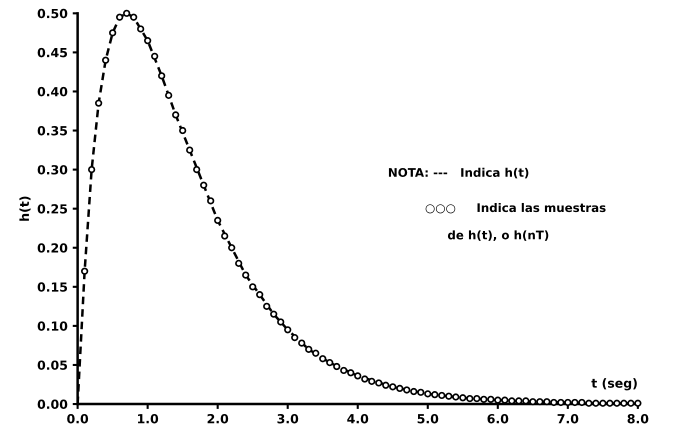 This screenshot has height=444, width=675. I want to click on y-tick-label: 0.00, so click(53, 404).